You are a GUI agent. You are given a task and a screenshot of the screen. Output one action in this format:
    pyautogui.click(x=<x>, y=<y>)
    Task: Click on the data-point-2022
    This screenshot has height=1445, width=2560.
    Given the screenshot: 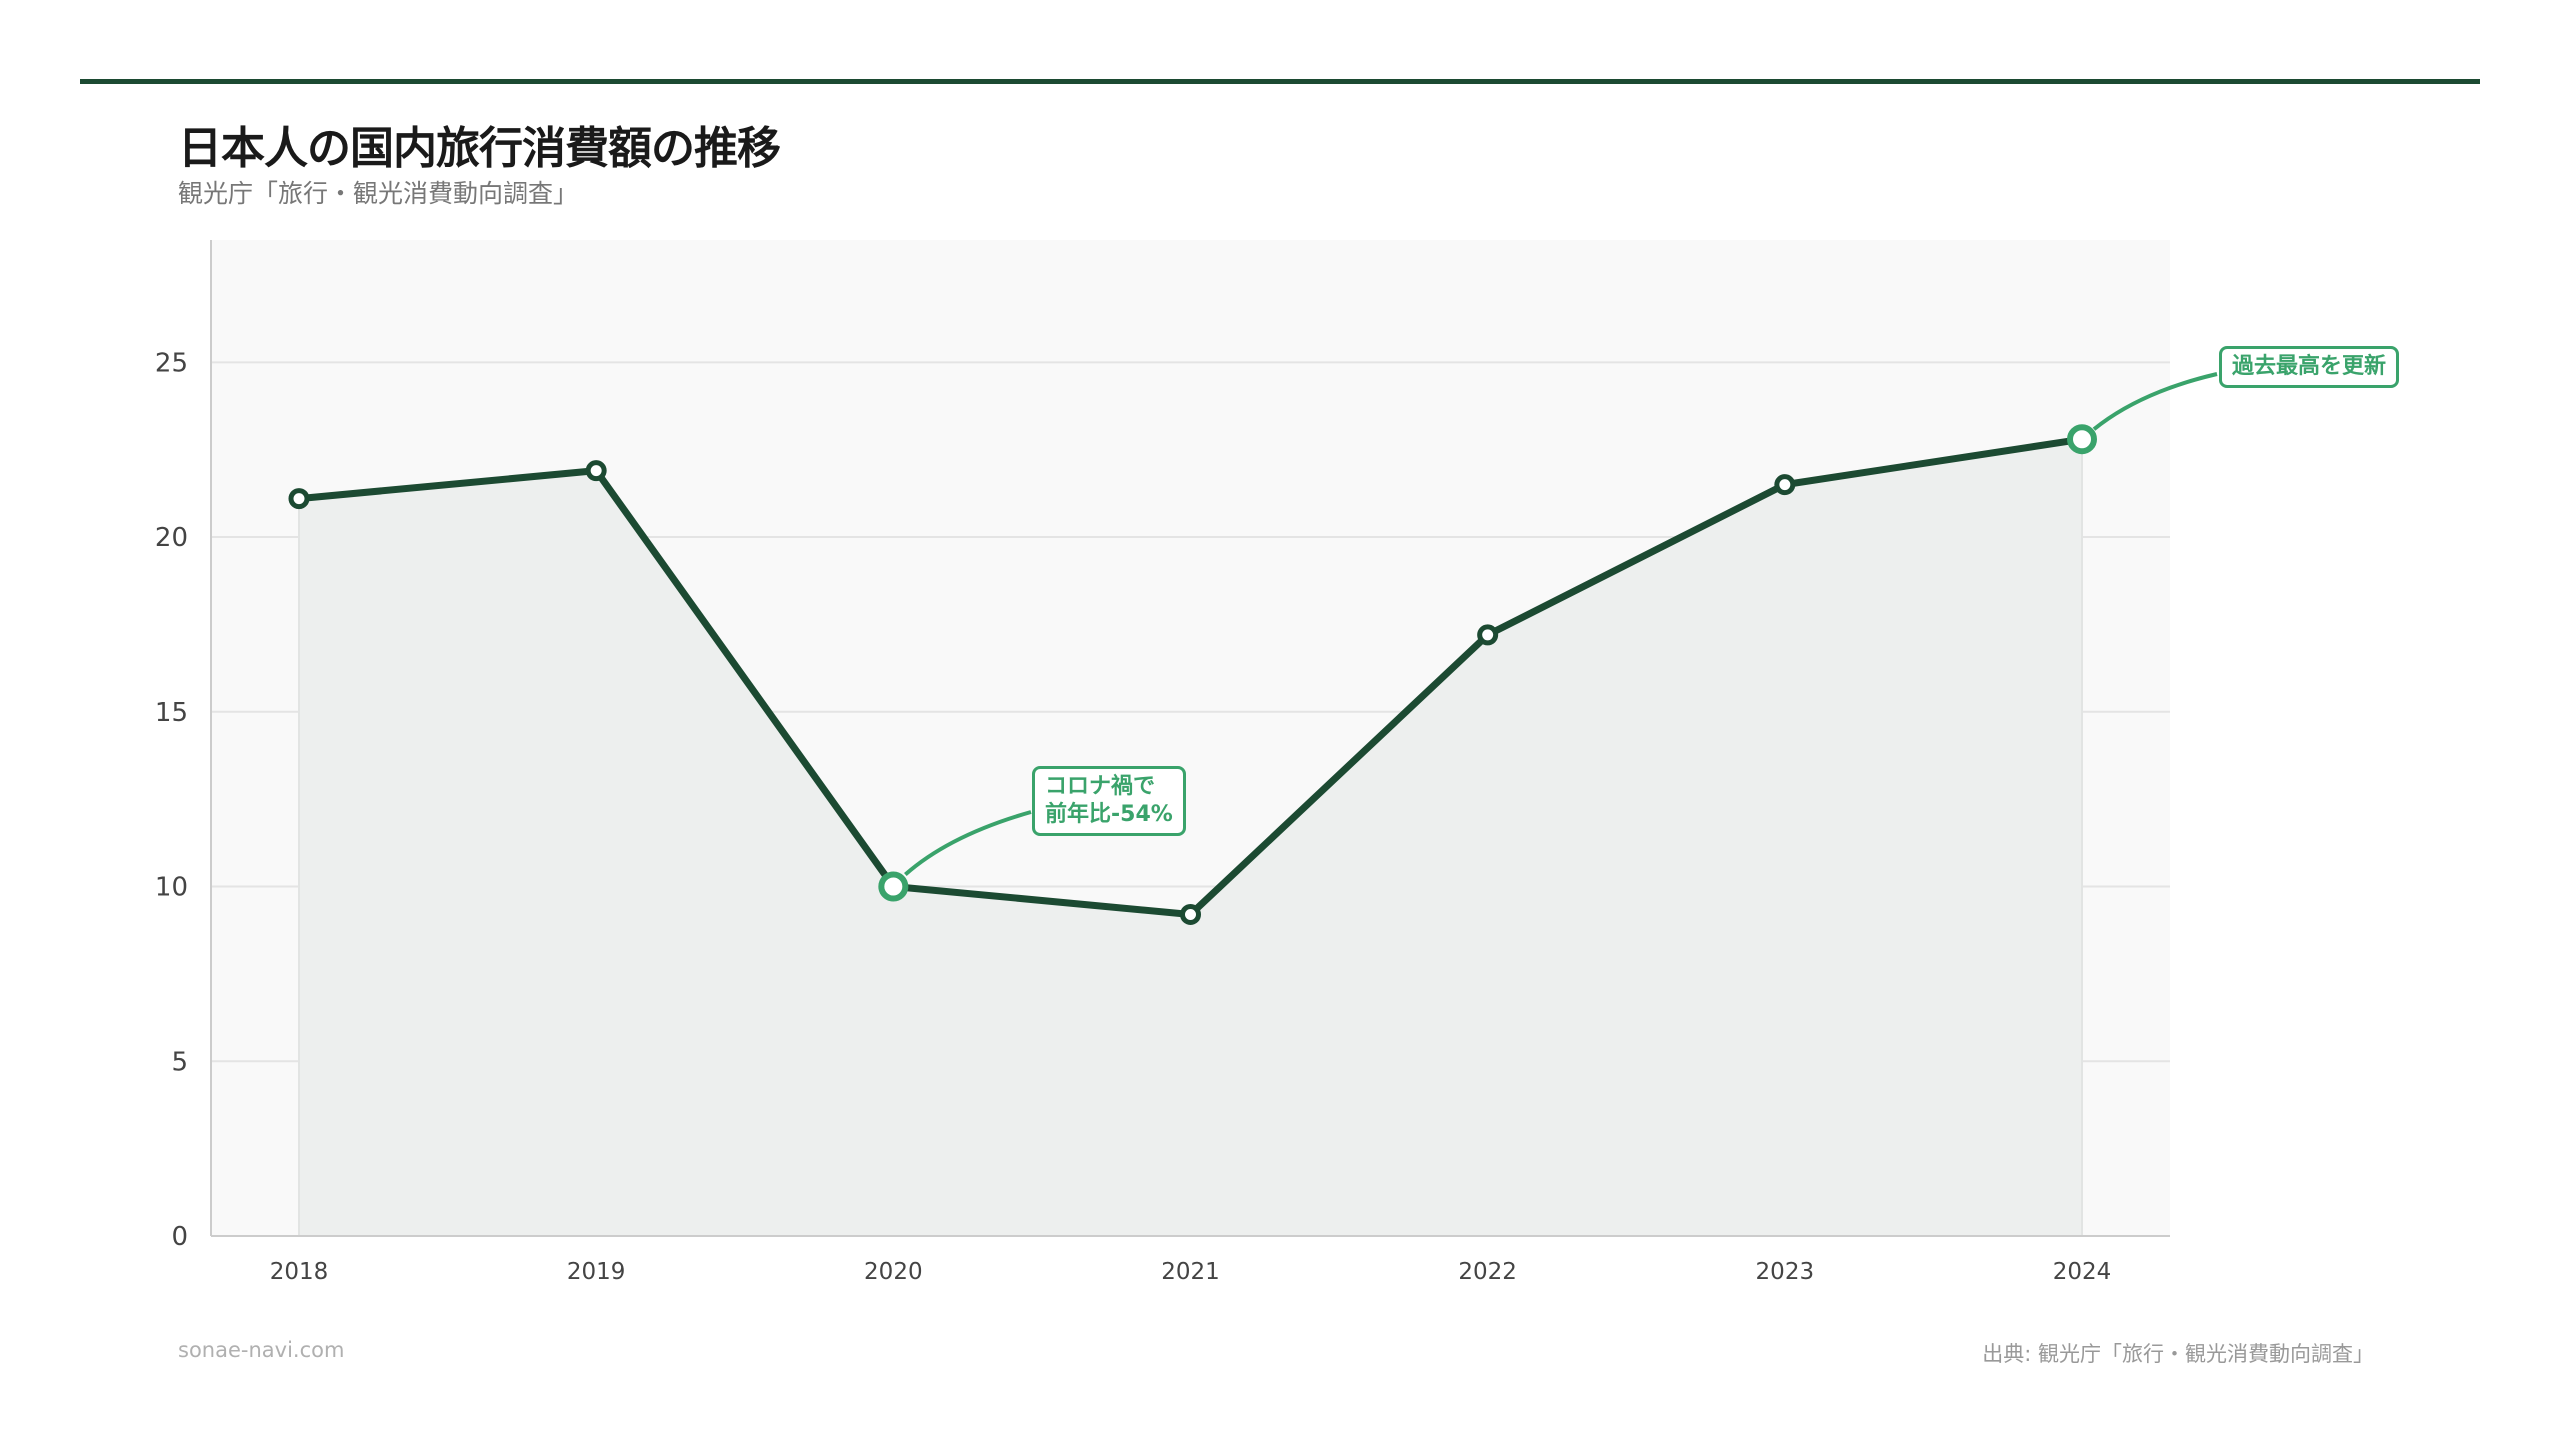 What is the action you would take?
    pyautogui.click(x=1488, y=635)
    